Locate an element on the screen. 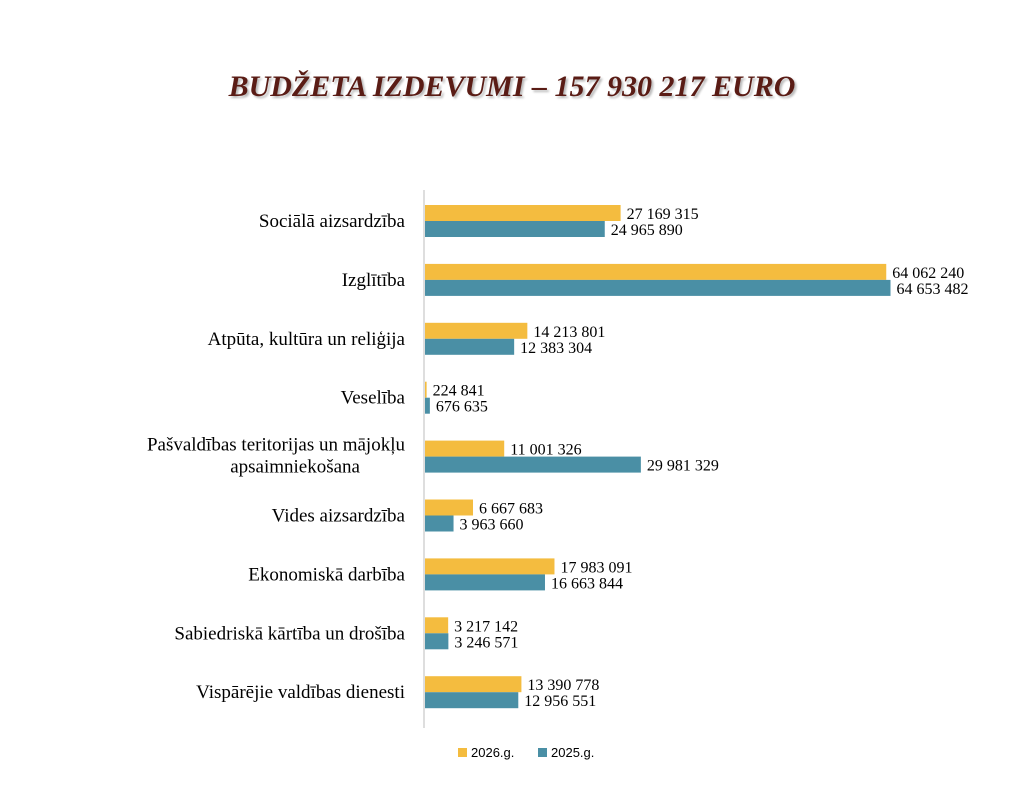  data-label-2025: 3 963 660 is located at coordinates (492, 525).